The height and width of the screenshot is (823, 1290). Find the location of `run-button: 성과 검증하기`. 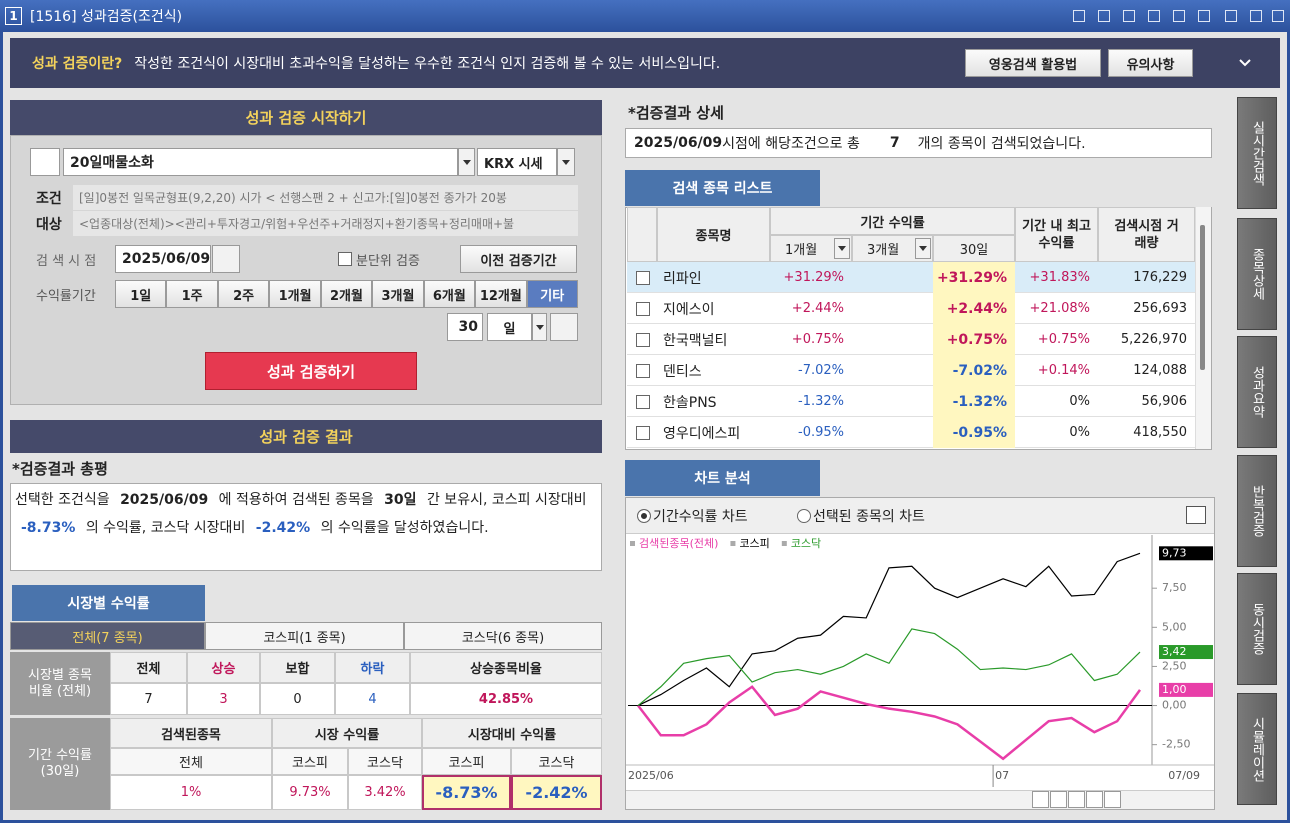

run-button: 성과 검증하기 is located at coordinates (311, 371).